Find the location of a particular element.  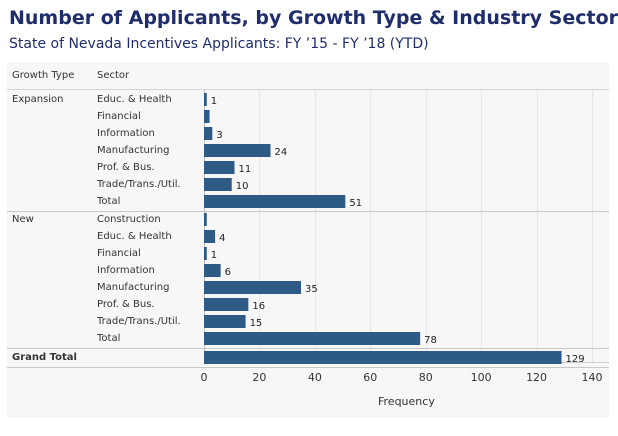

growth-type-header: Growth Type is located at coordinates (43, 75).